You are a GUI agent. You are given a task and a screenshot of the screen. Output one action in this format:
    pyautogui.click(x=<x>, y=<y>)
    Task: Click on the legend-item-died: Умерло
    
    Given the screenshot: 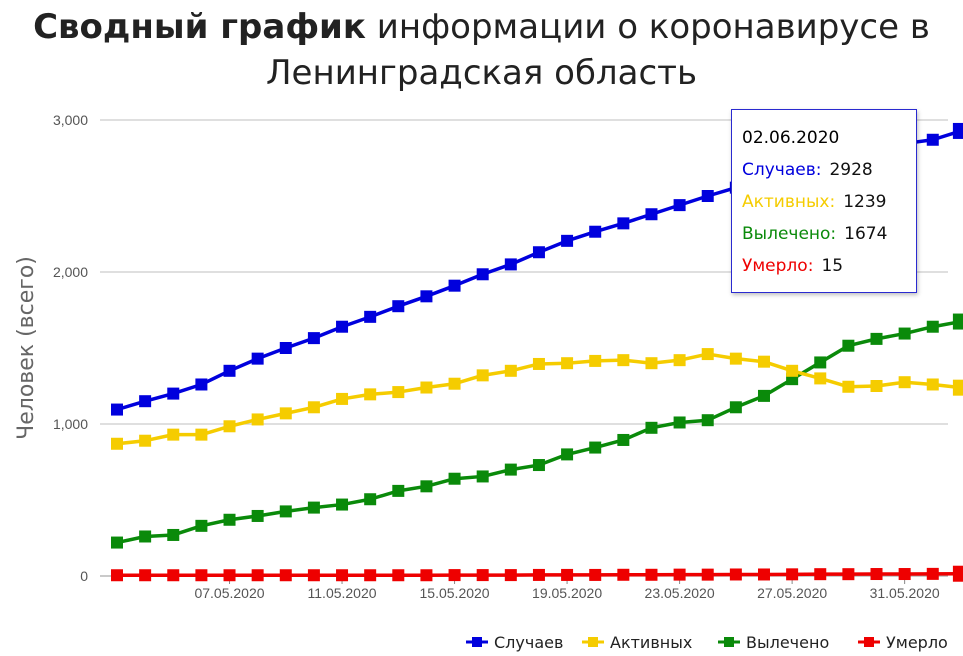 What is the action you would take?
    pyautogui.click(x=903, y=642)
    